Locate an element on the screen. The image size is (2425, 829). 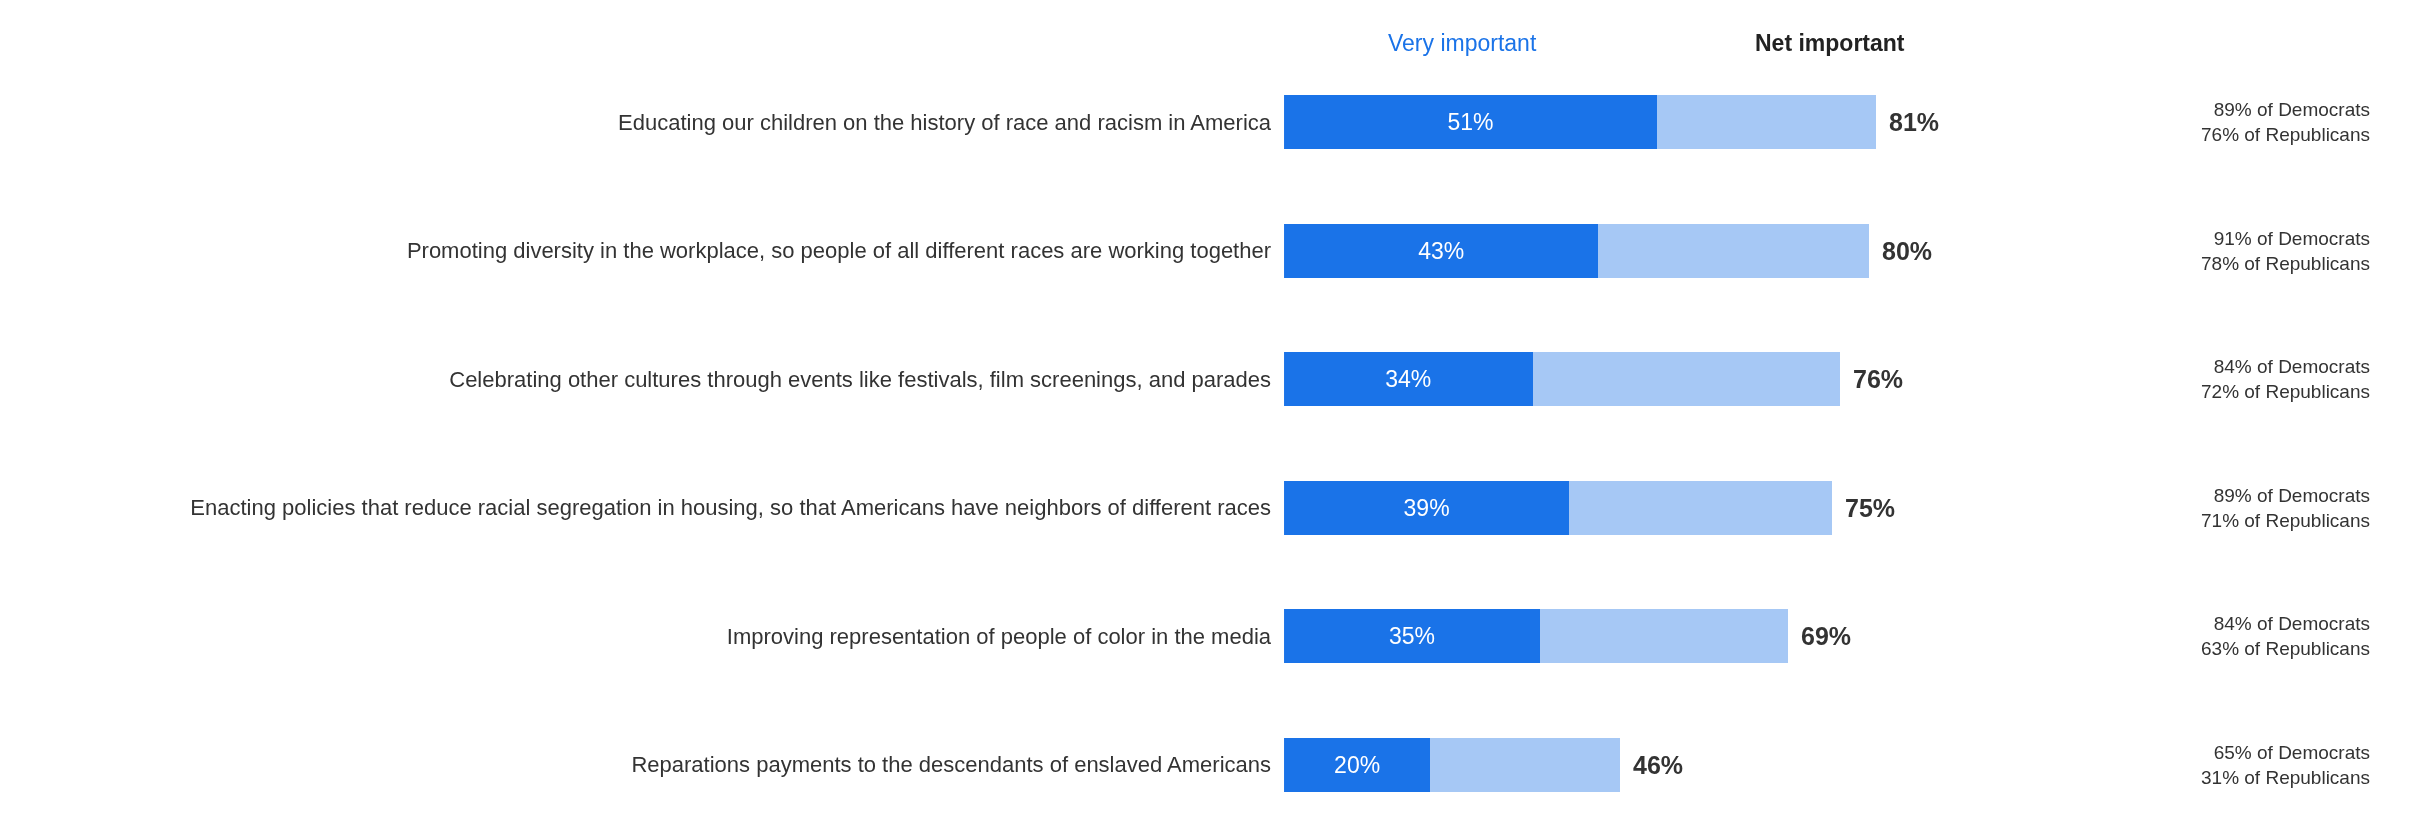
total-label: 76% is located at coordinates (1878, 379).